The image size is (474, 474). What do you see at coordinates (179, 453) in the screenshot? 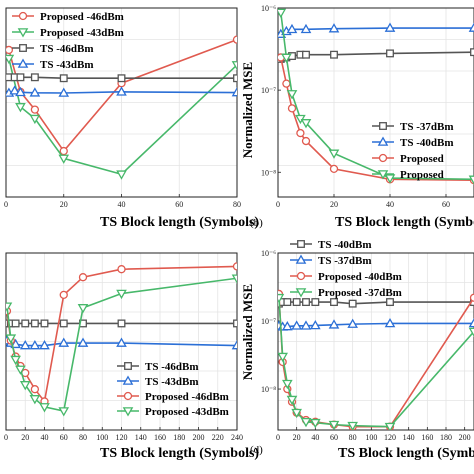
I see `x-axis-label: TS Block length (Symbols)` at bounding box center [179, 453].